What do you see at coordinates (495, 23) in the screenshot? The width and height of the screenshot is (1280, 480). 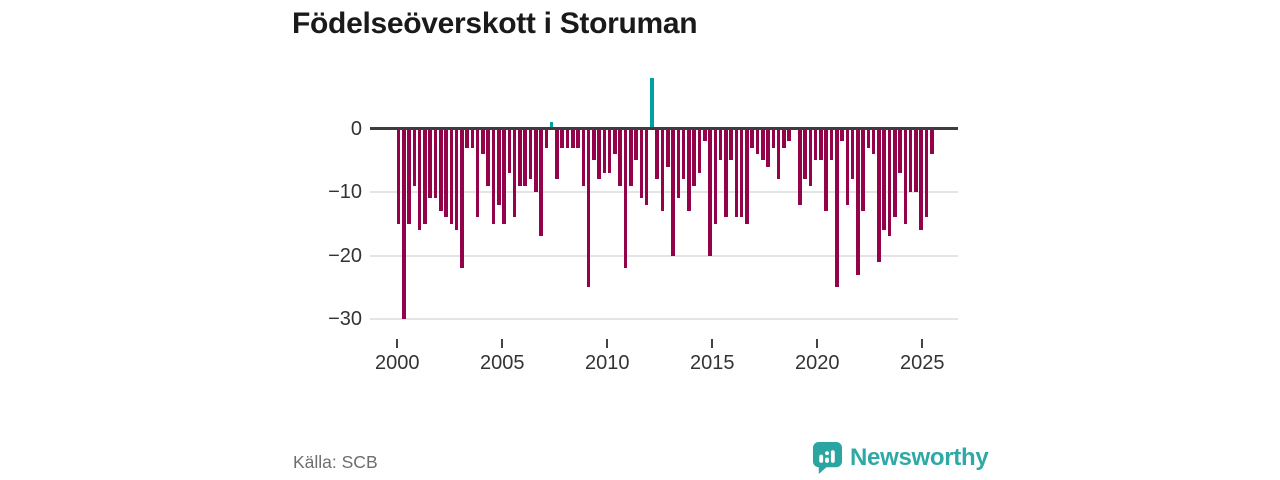 I see `chart-title: Födelseöverskott i Storuman` at bounding box center [495, 23].